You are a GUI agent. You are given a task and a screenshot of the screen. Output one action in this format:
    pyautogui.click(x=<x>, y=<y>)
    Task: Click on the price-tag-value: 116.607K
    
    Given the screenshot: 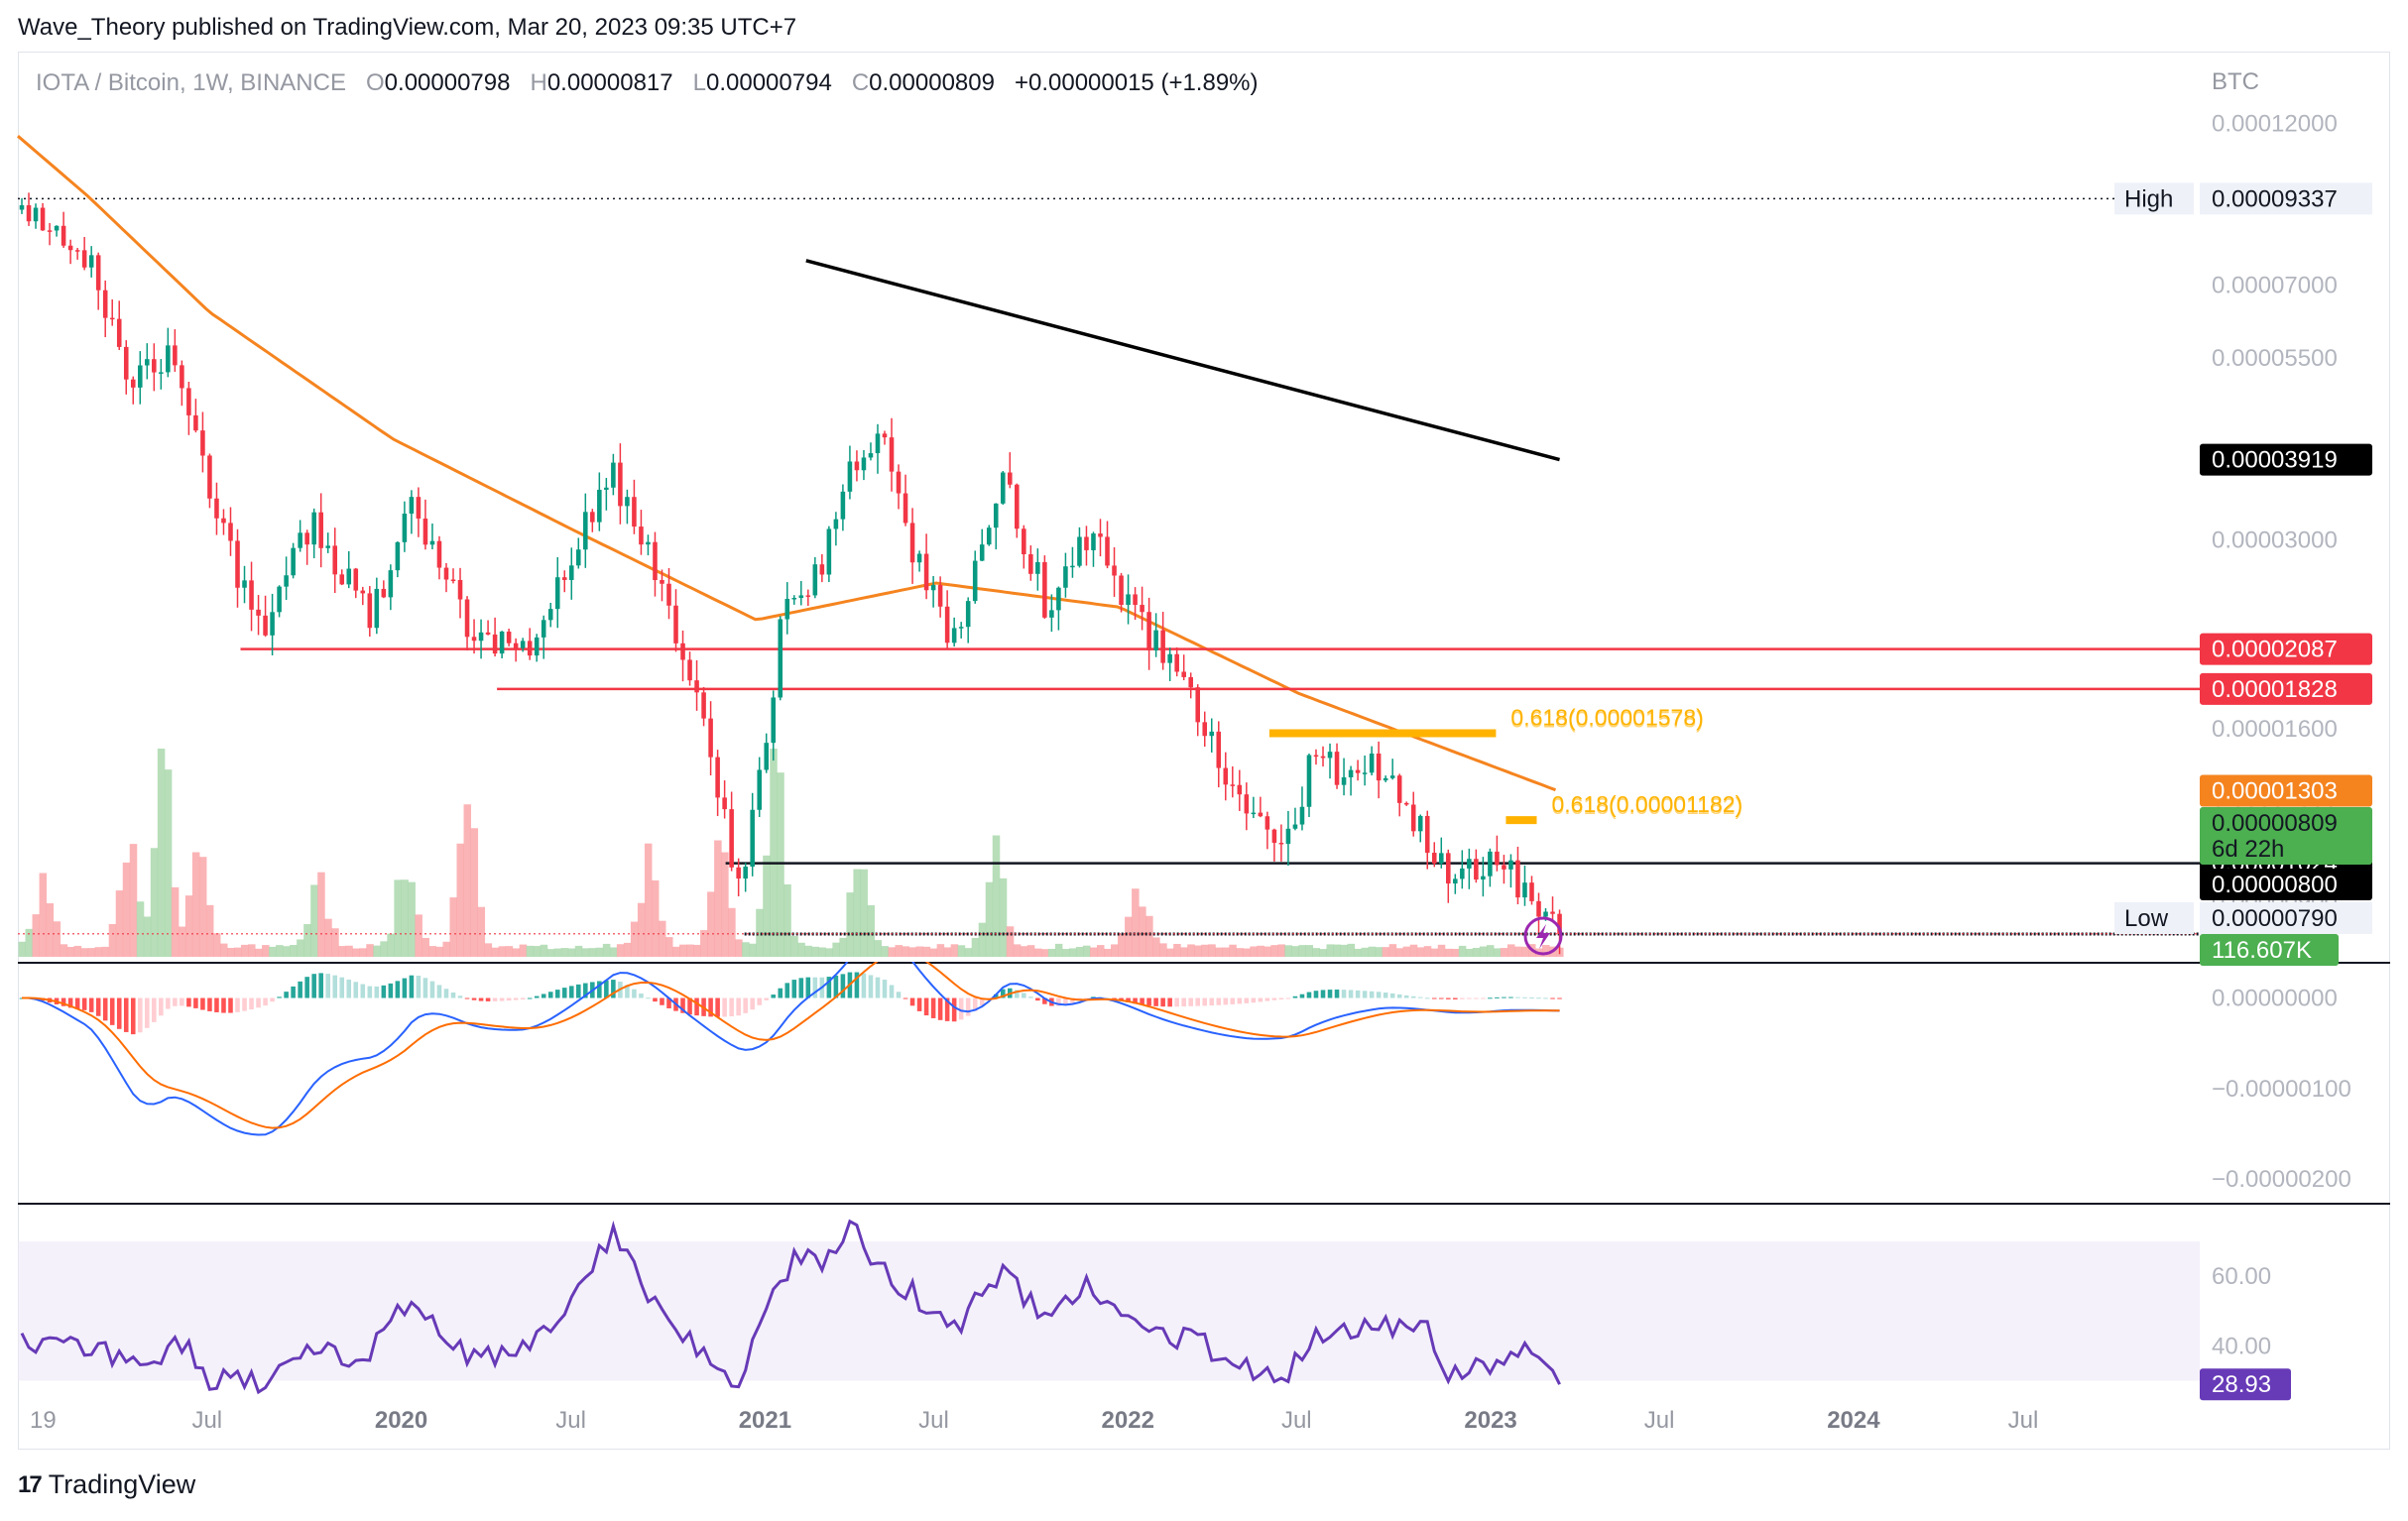 What is the action you would take?
    pyautogui.click(x=2262, y=950)
    